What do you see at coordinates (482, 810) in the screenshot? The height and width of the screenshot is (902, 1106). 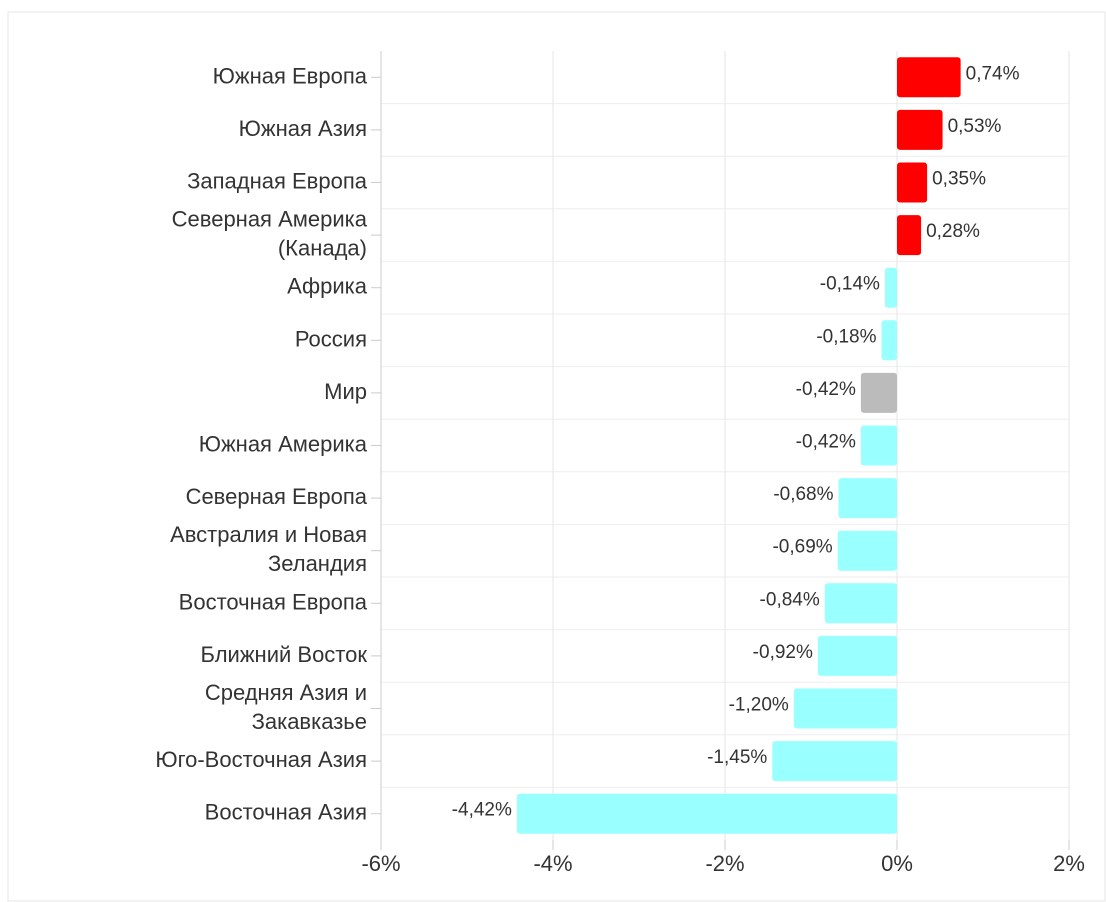 I see `data-label: -4,42%` at bounding box center [482, 810].